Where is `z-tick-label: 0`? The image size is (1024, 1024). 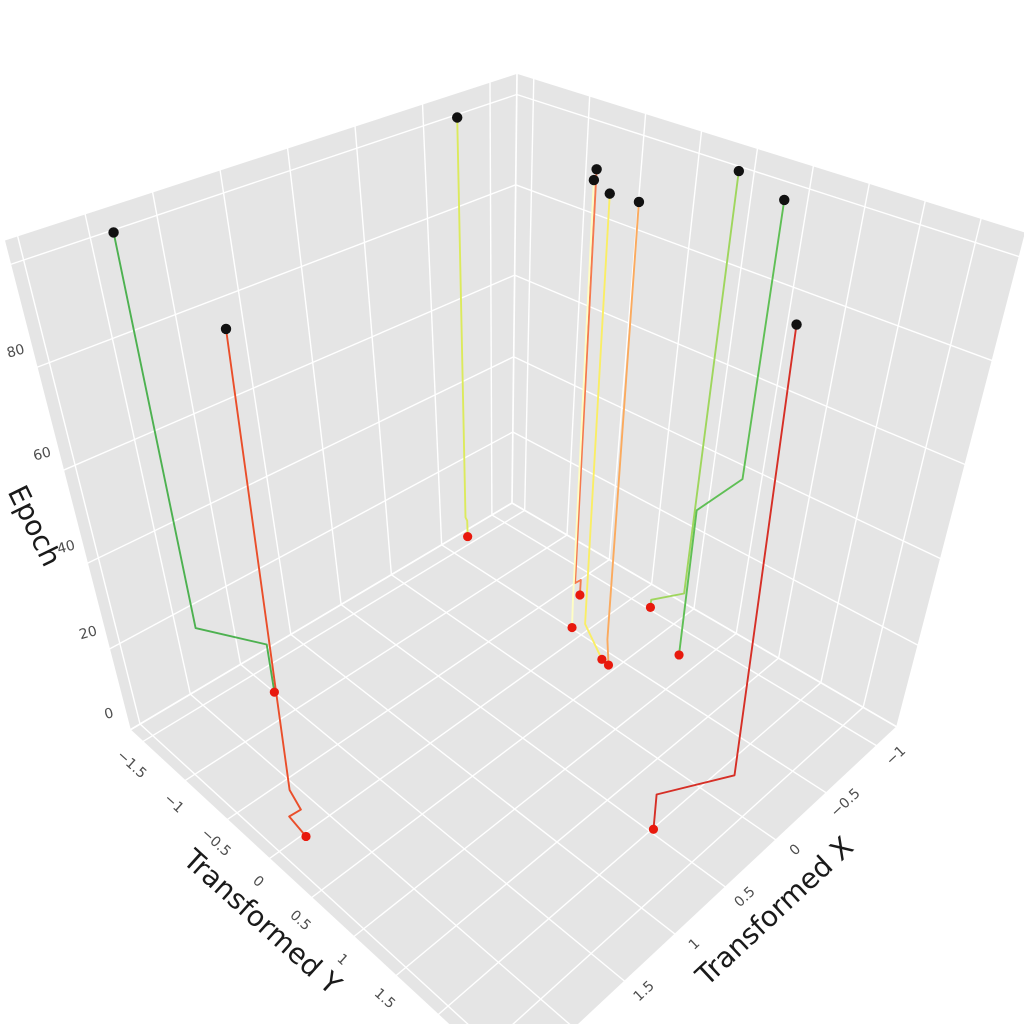
z-tick-label: 0 is located at coordinates (109, 714).